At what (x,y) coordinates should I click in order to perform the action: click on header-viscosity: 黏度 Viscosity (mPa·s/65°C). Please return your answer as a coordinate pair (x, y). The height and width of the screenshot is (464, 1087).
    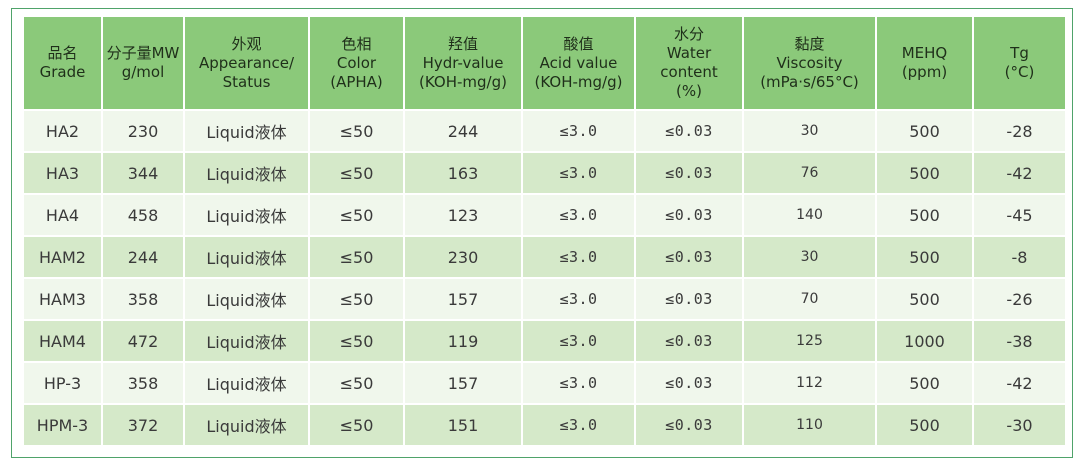
    Looking at the image, I should click on (809, 63).